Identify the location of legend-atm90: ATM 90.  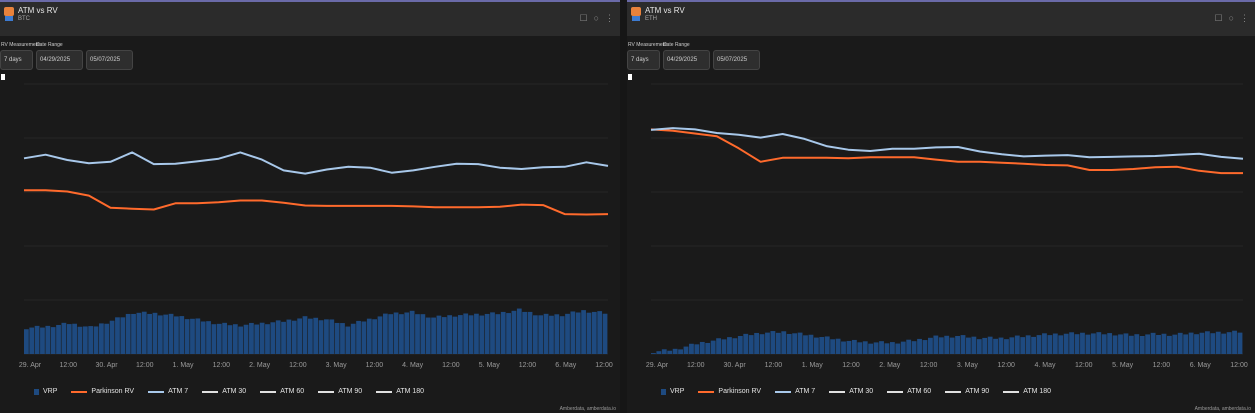
(967, 391).